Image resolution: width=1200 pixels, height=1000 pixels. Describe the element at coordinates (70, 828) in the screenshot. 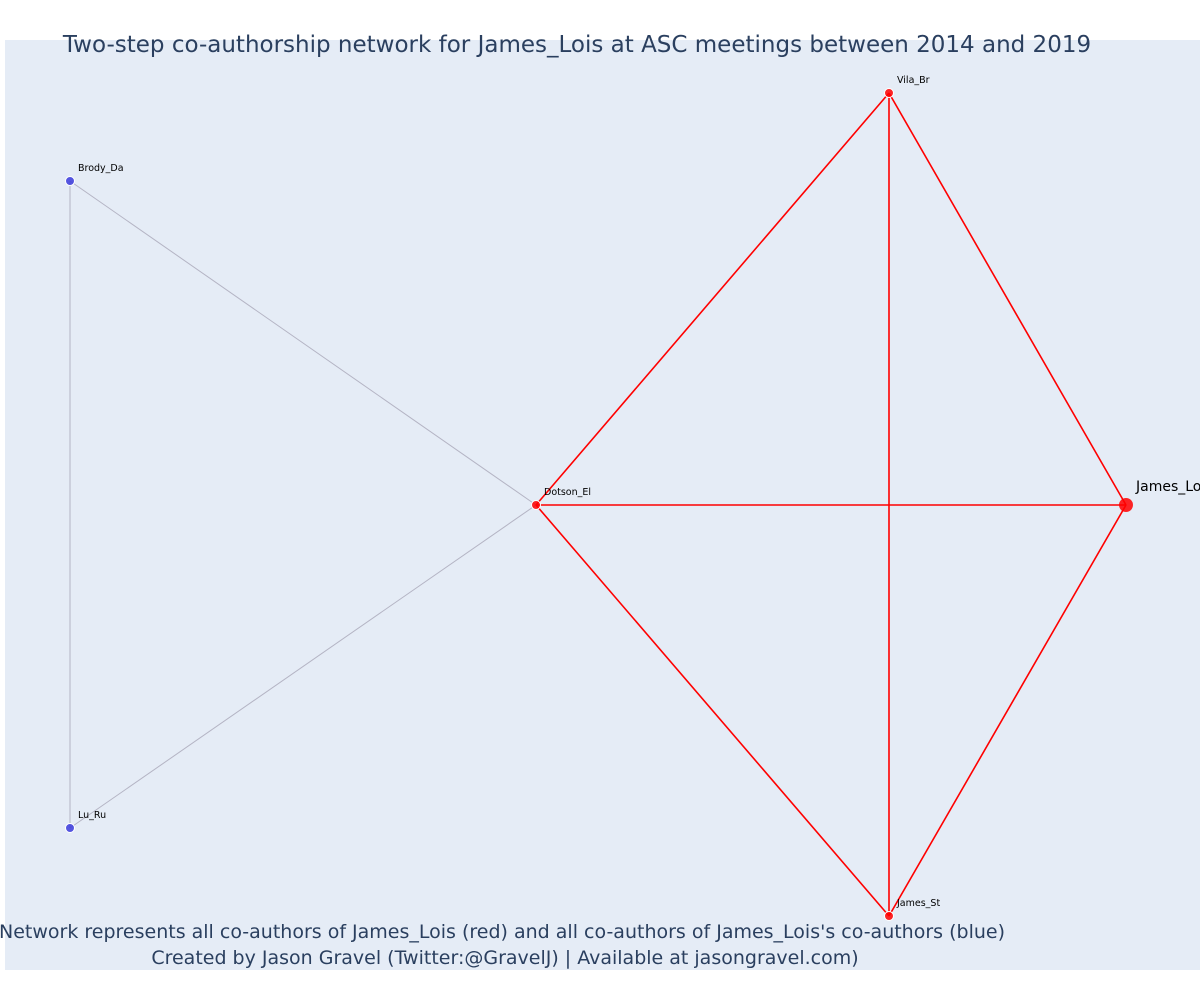

I see `node-lu-ru` at that location.